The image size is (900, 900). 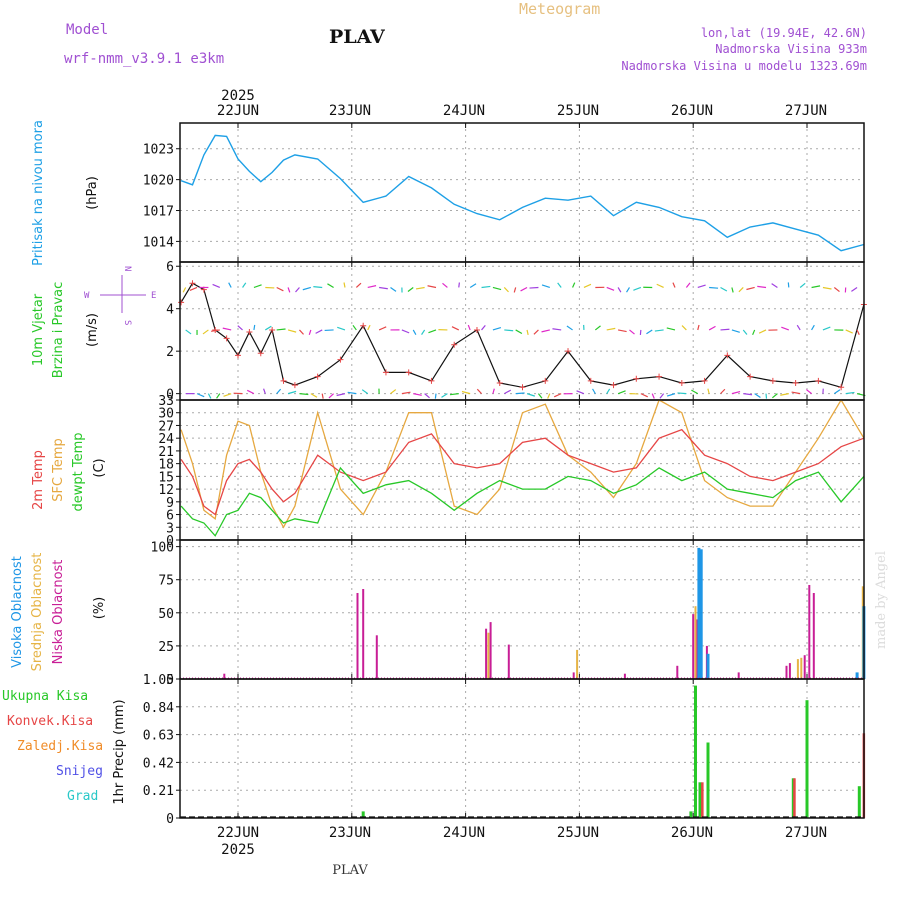 I want to click on low-cloud-title: Niska Oblacnost, so click(x=58, y=612).